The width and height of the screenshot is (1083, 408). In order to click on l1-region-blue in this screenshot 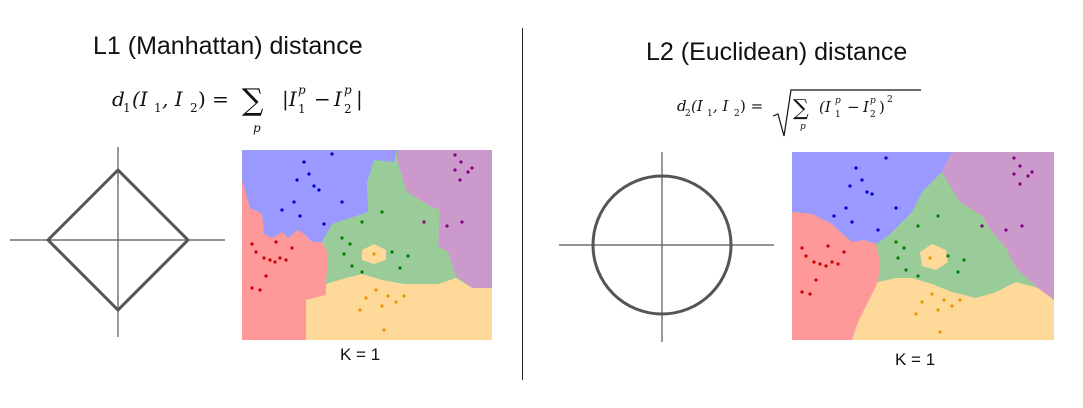, I will do `click(319, 196)`.